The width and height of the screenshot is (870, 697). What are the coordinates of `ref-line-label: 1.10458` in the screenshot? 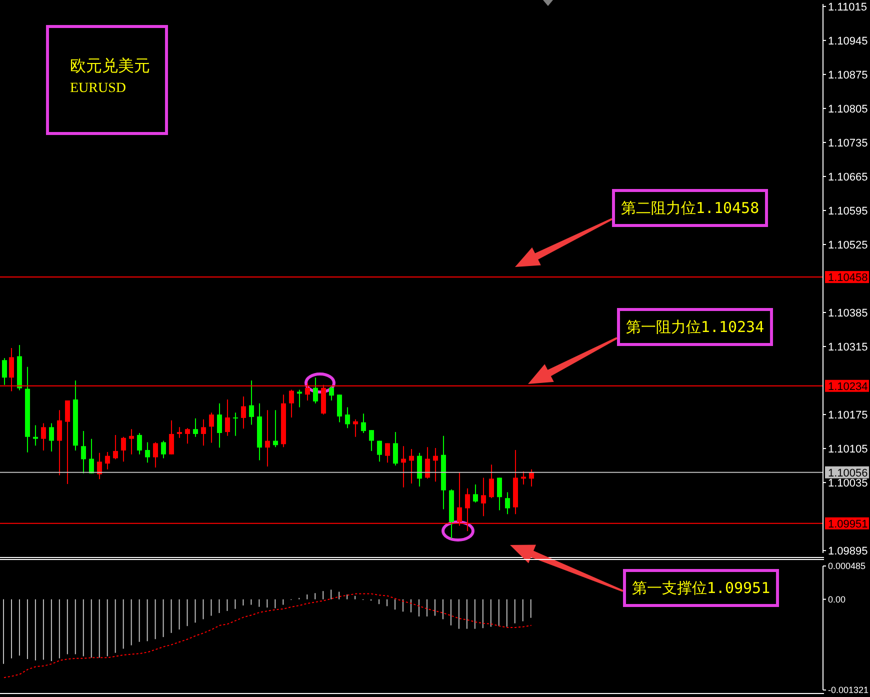 It's located at (848, 278).